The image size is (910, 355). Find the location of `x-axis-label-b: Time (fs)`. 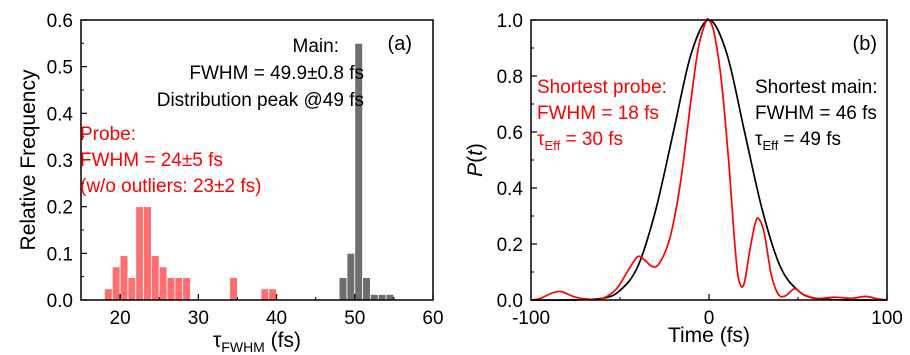

x-axis-label-b: Time (fs) is located at coordinates (709, 335).